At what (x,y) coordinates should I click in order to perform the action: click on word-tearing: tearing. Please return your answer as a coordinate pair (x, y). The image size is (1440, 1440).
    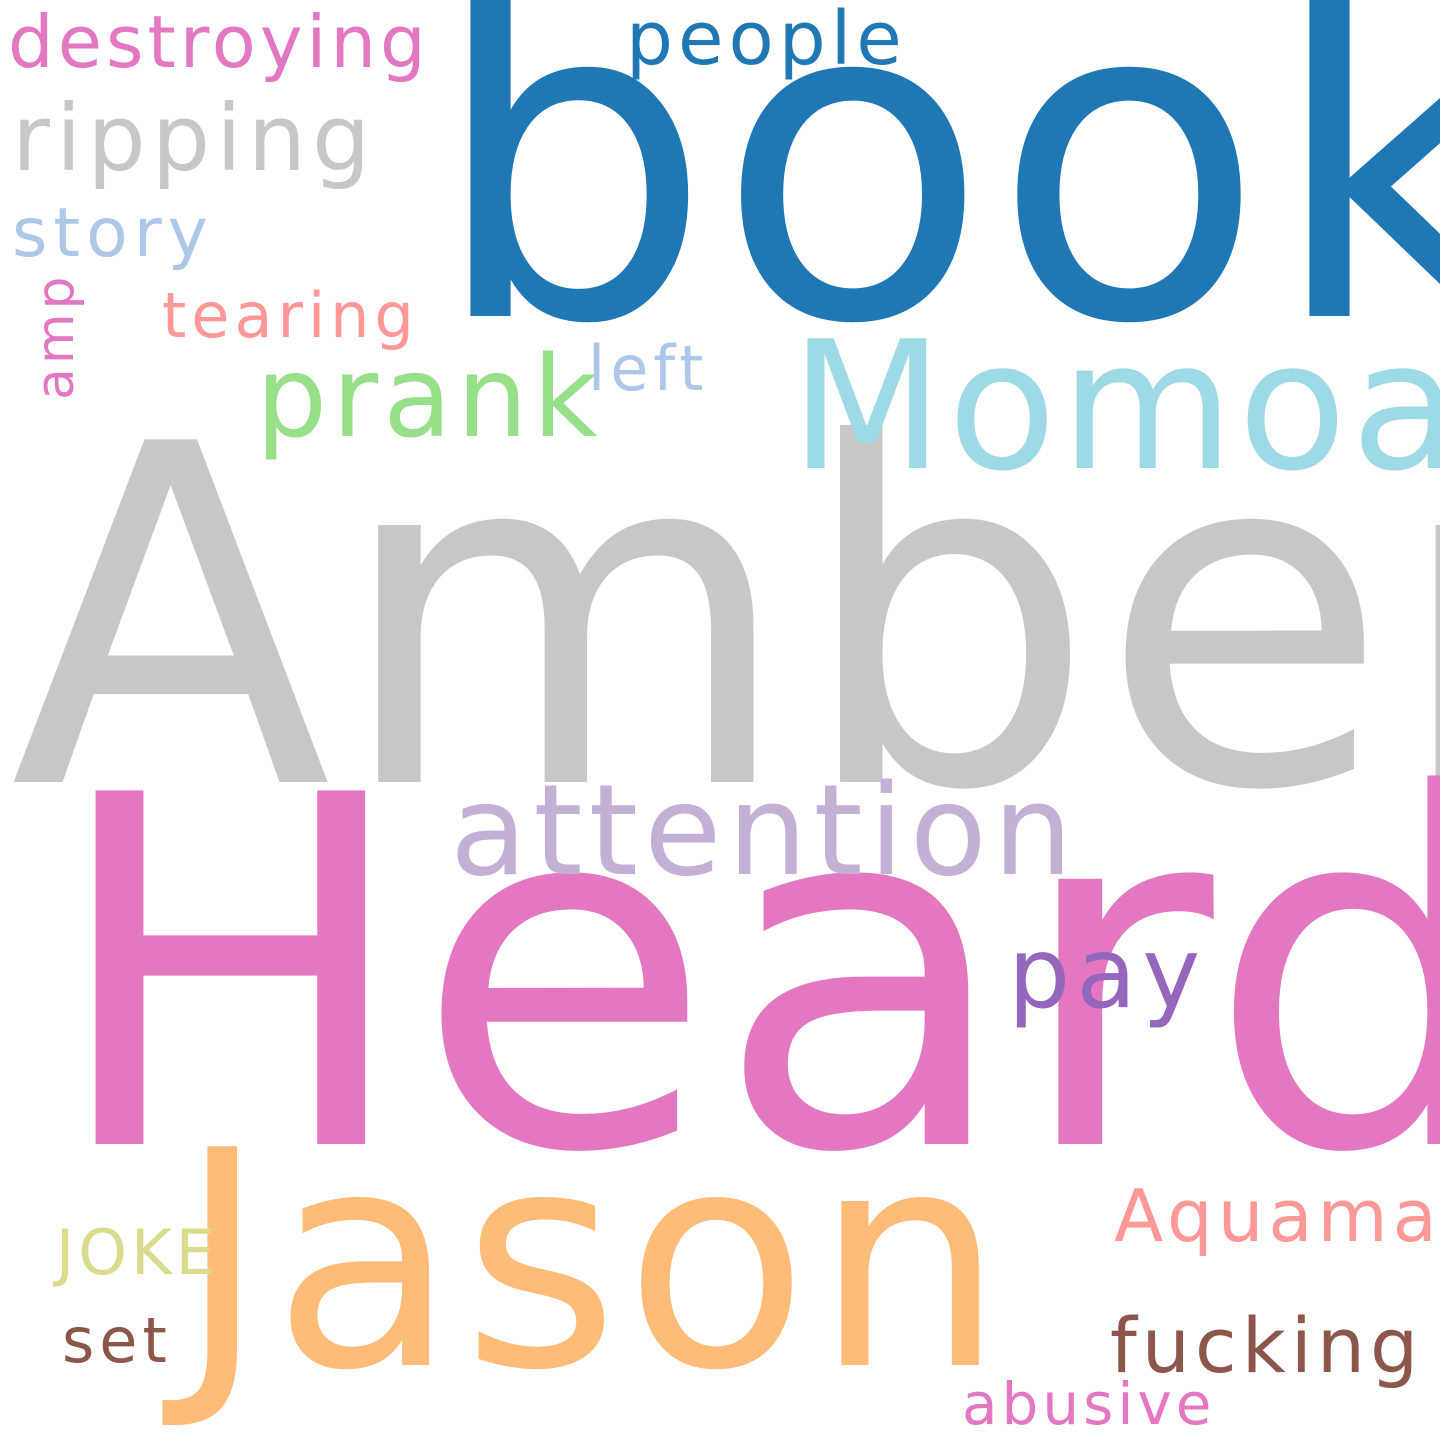
    Looking at the image, I should click on (290, 315).